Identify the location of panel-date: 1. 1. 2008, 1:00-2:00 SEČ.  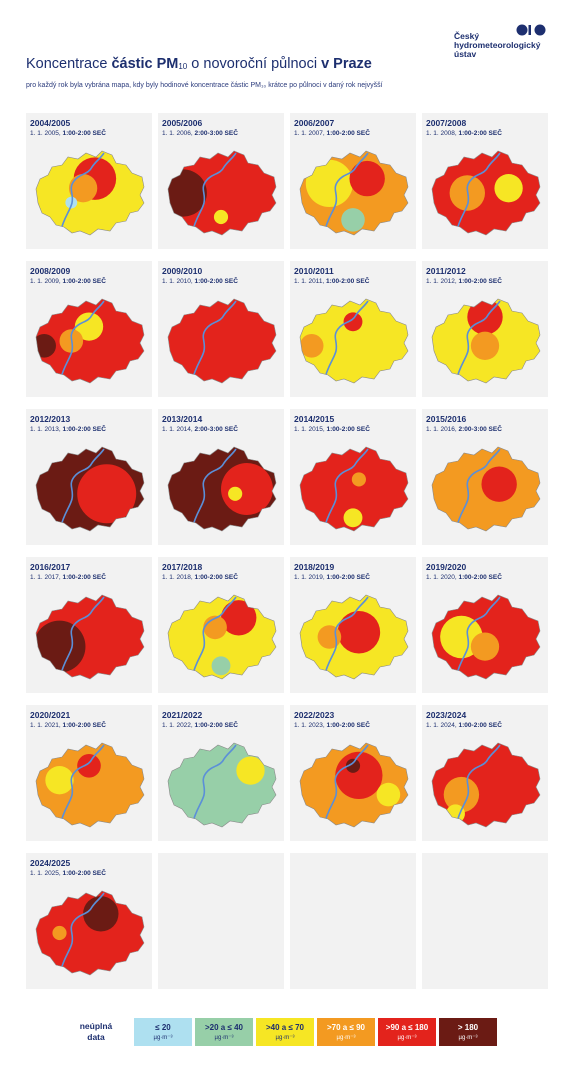
(464, 133).